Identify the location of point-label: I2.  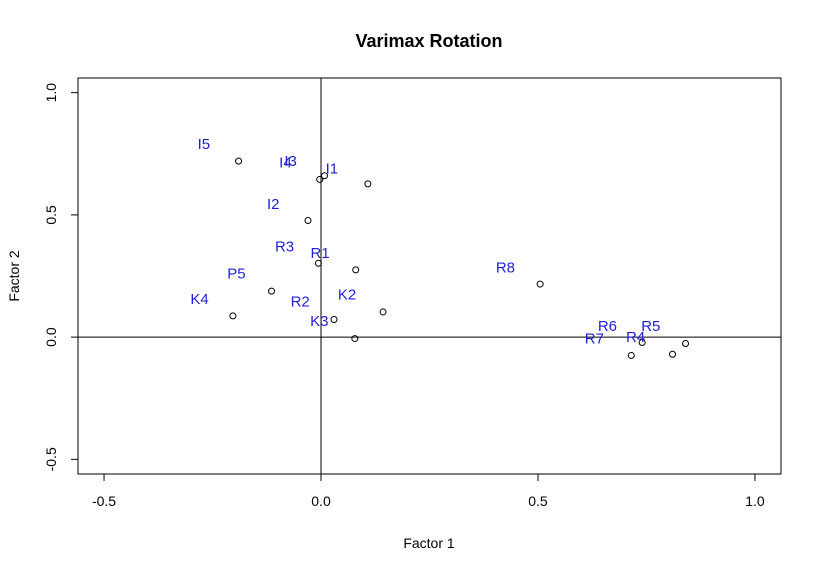
(273, 204).